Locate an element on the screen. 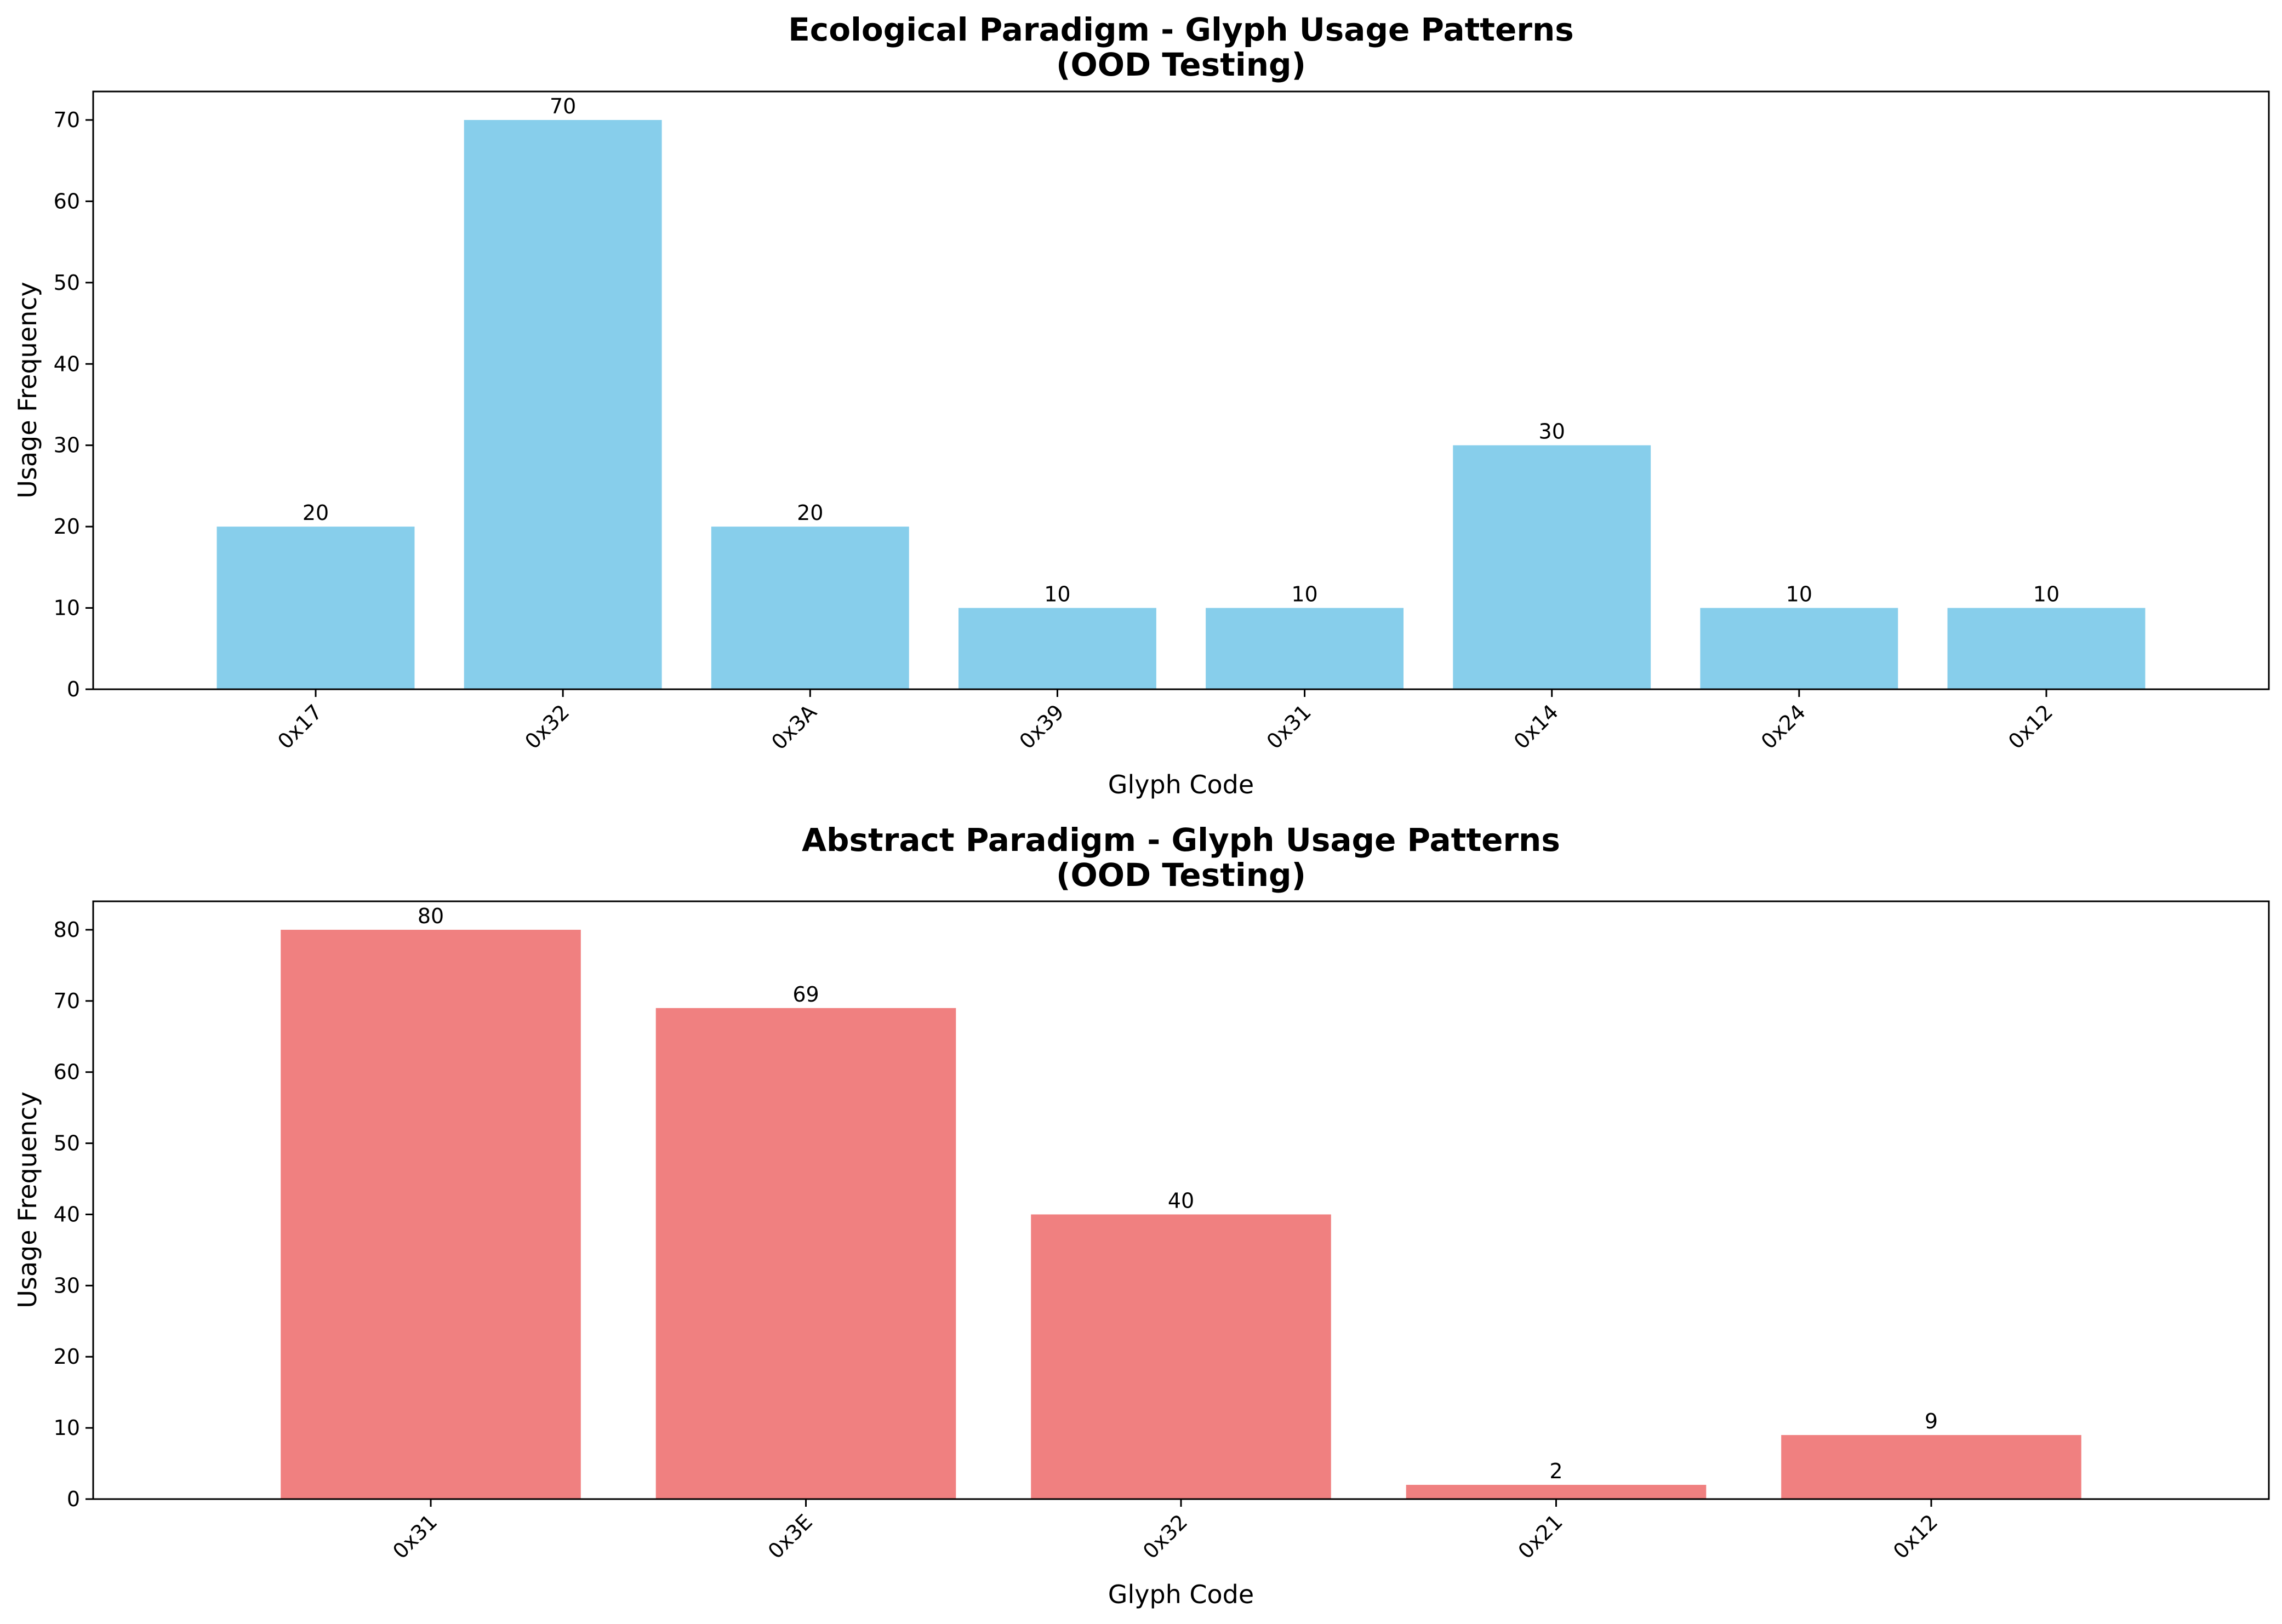 This screenshot has width=2282, height=1624. bar-0x3A is located at coordinates (810, 608).